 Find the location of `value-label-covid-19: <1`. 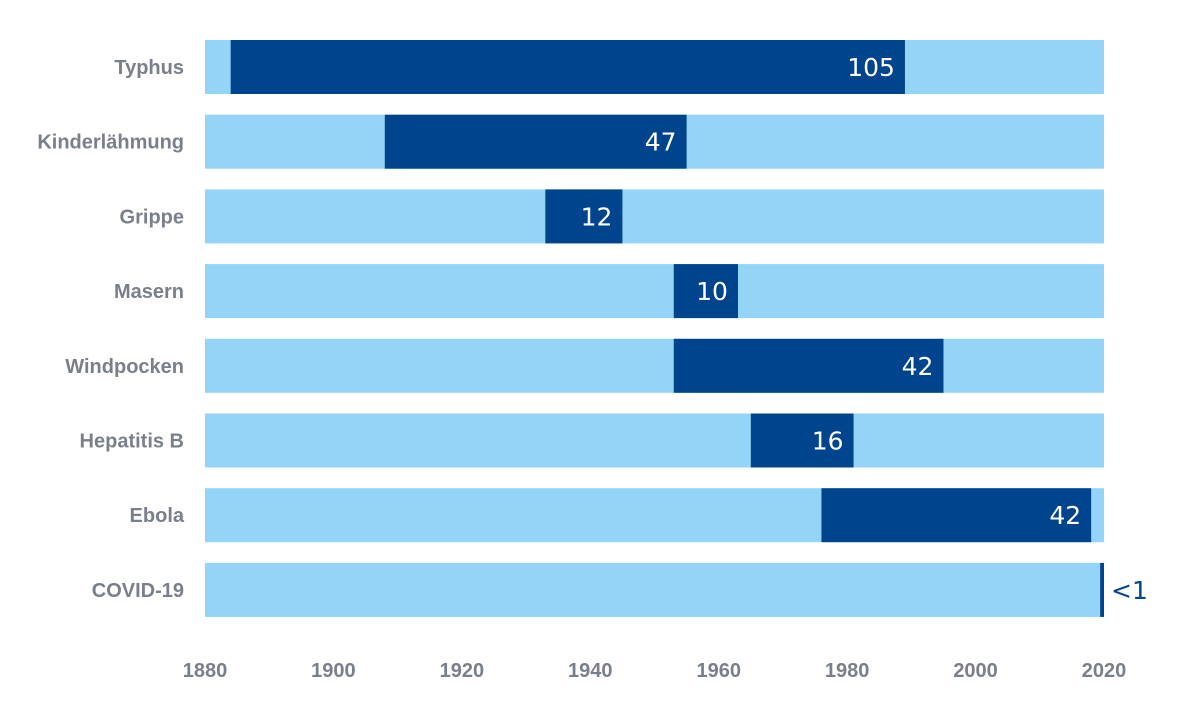

value-label-covid-19: <1 is located at coordinates (1129, 590).